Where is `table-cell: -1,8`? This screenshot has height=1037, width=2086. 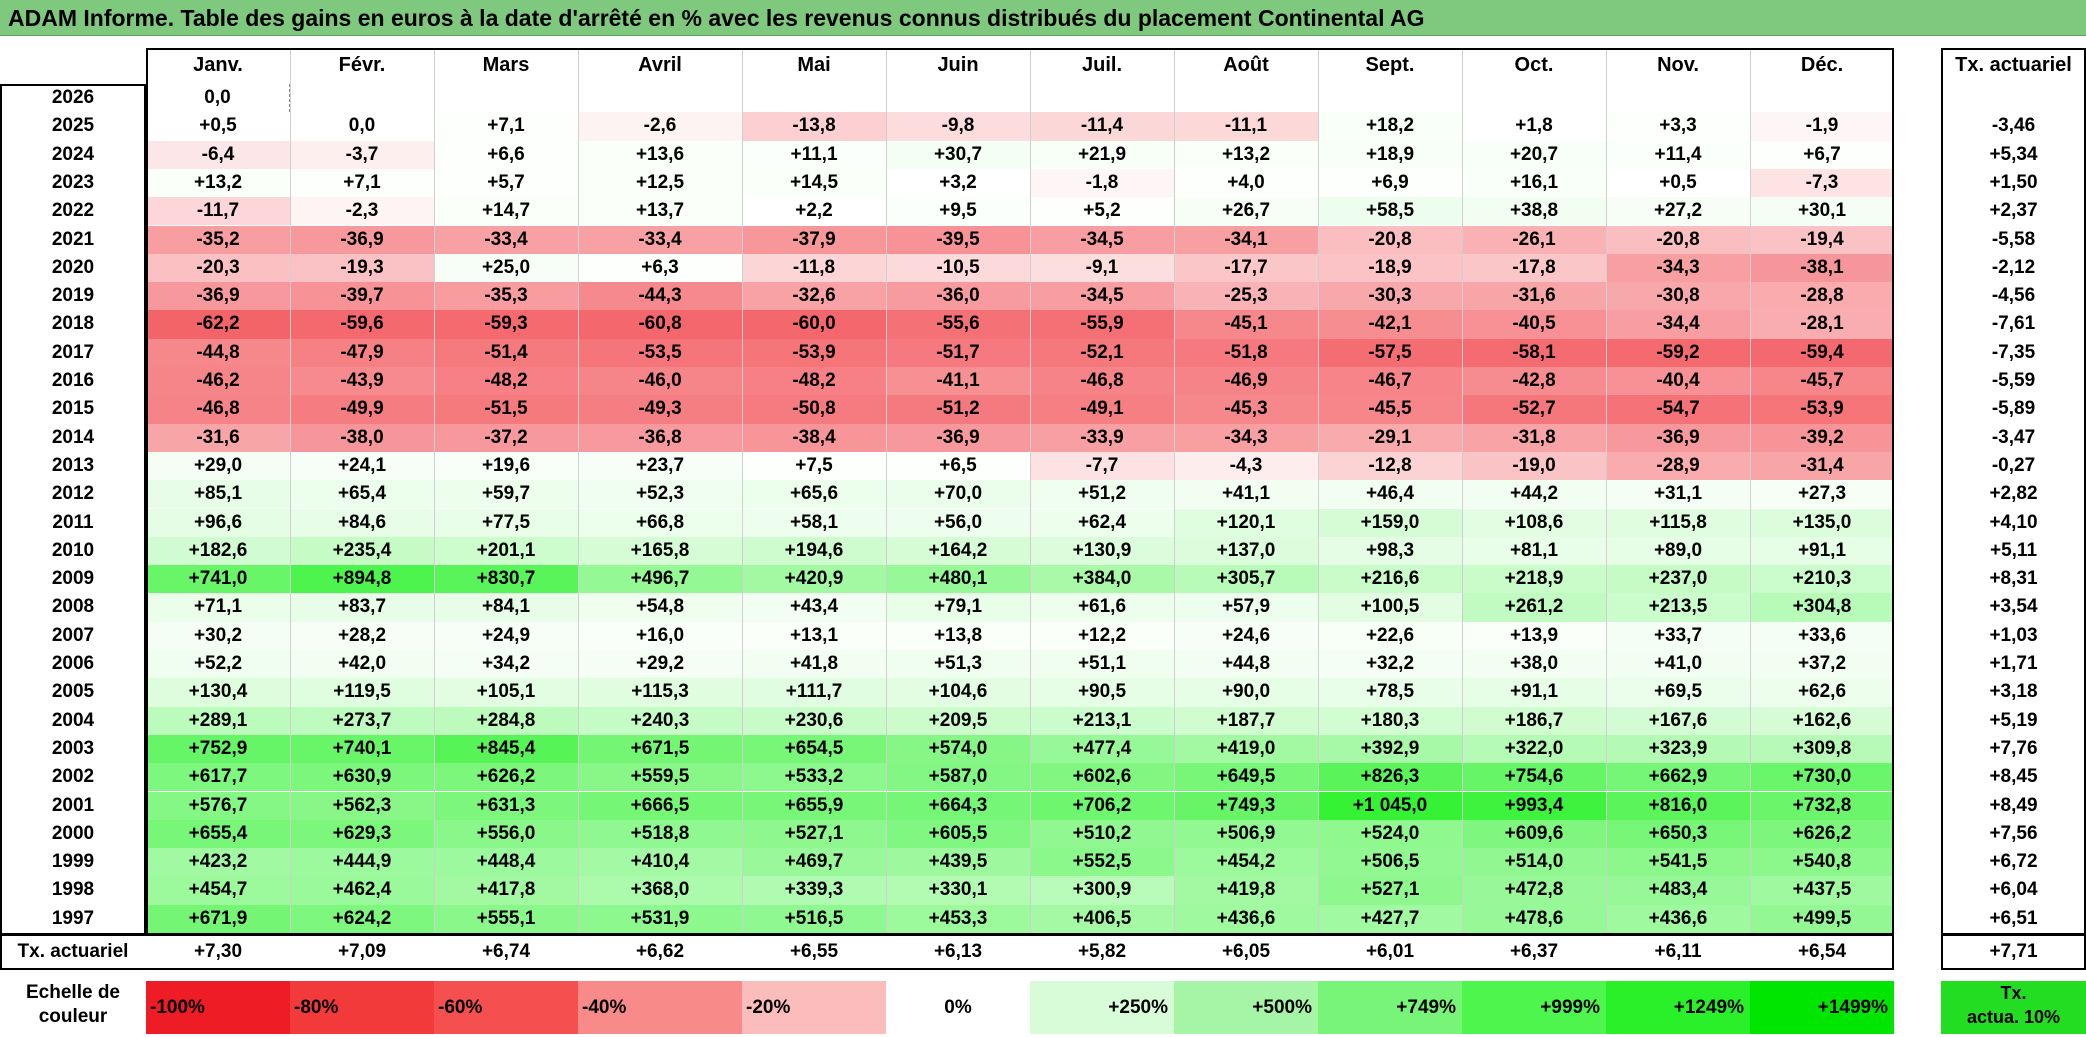
table-cell: -1,8 is located at coordinates (1102, 183).